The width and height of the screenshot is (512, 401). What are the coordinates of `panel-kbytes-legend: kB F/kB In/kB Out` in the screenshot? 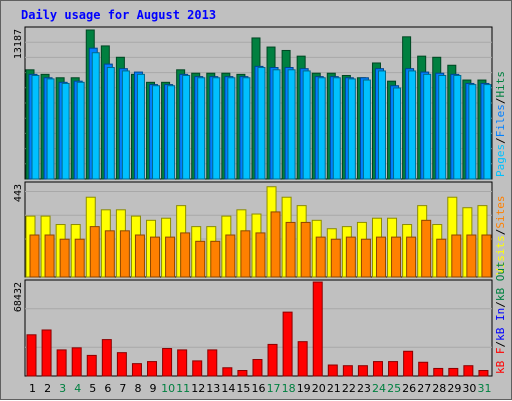 It's located at (500, 317).